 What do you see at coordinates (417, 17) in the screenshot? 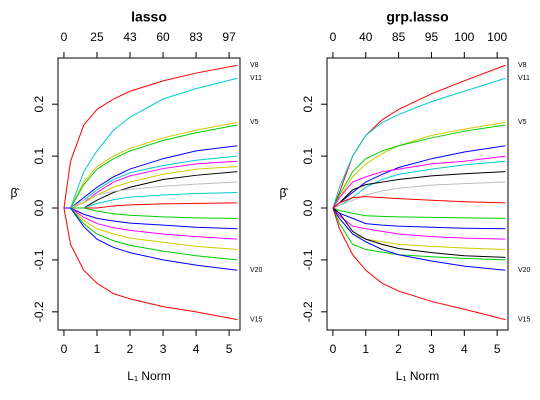
I see `chart-title: grp.lasso` at bounding box center [417, 17].